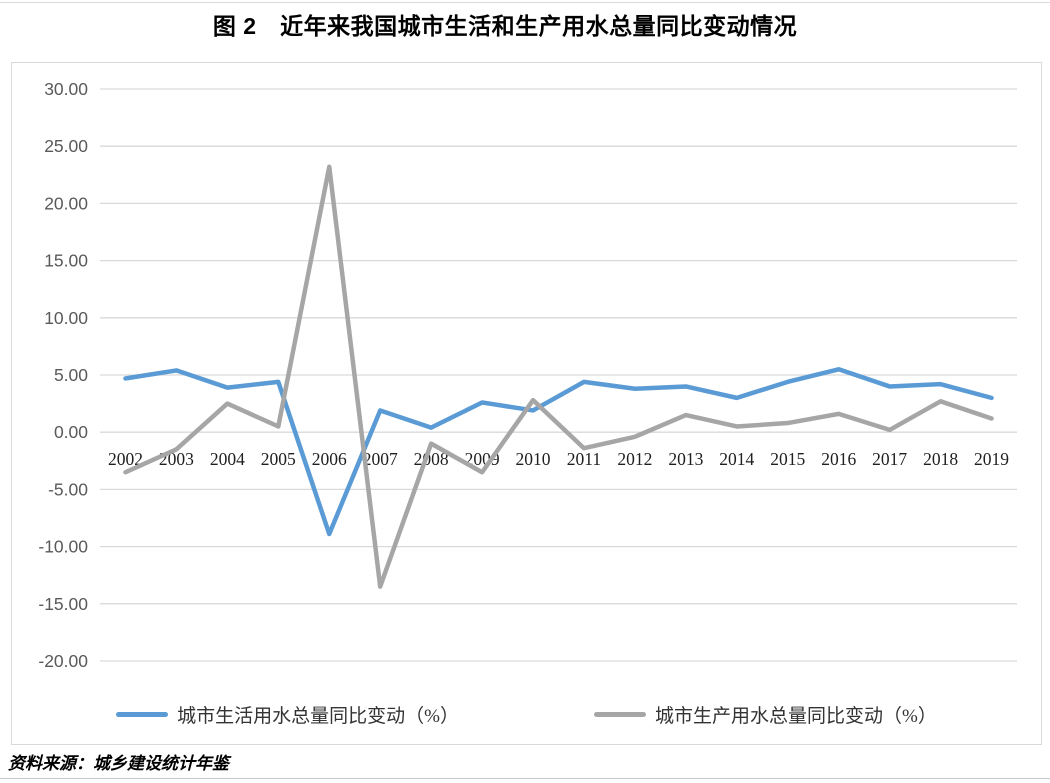  Describe the element at coordinates (125, 459) in the screenshot. I see `x-tick-label-2002: 2002` at that location.